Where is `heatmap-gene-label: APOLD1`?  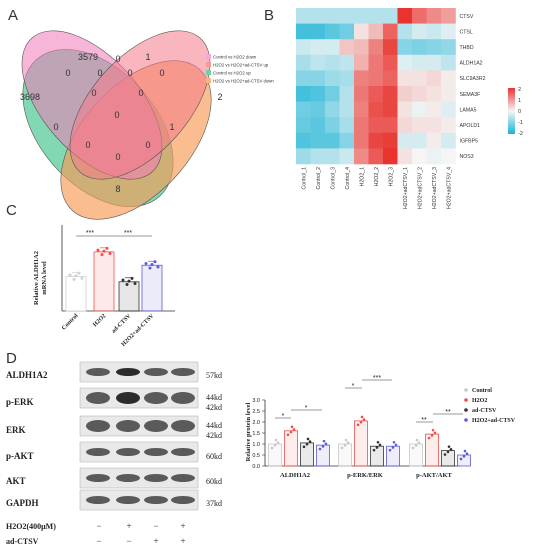
heatmap-gene-label: APOLD1 is located at coordinates (470, 126).